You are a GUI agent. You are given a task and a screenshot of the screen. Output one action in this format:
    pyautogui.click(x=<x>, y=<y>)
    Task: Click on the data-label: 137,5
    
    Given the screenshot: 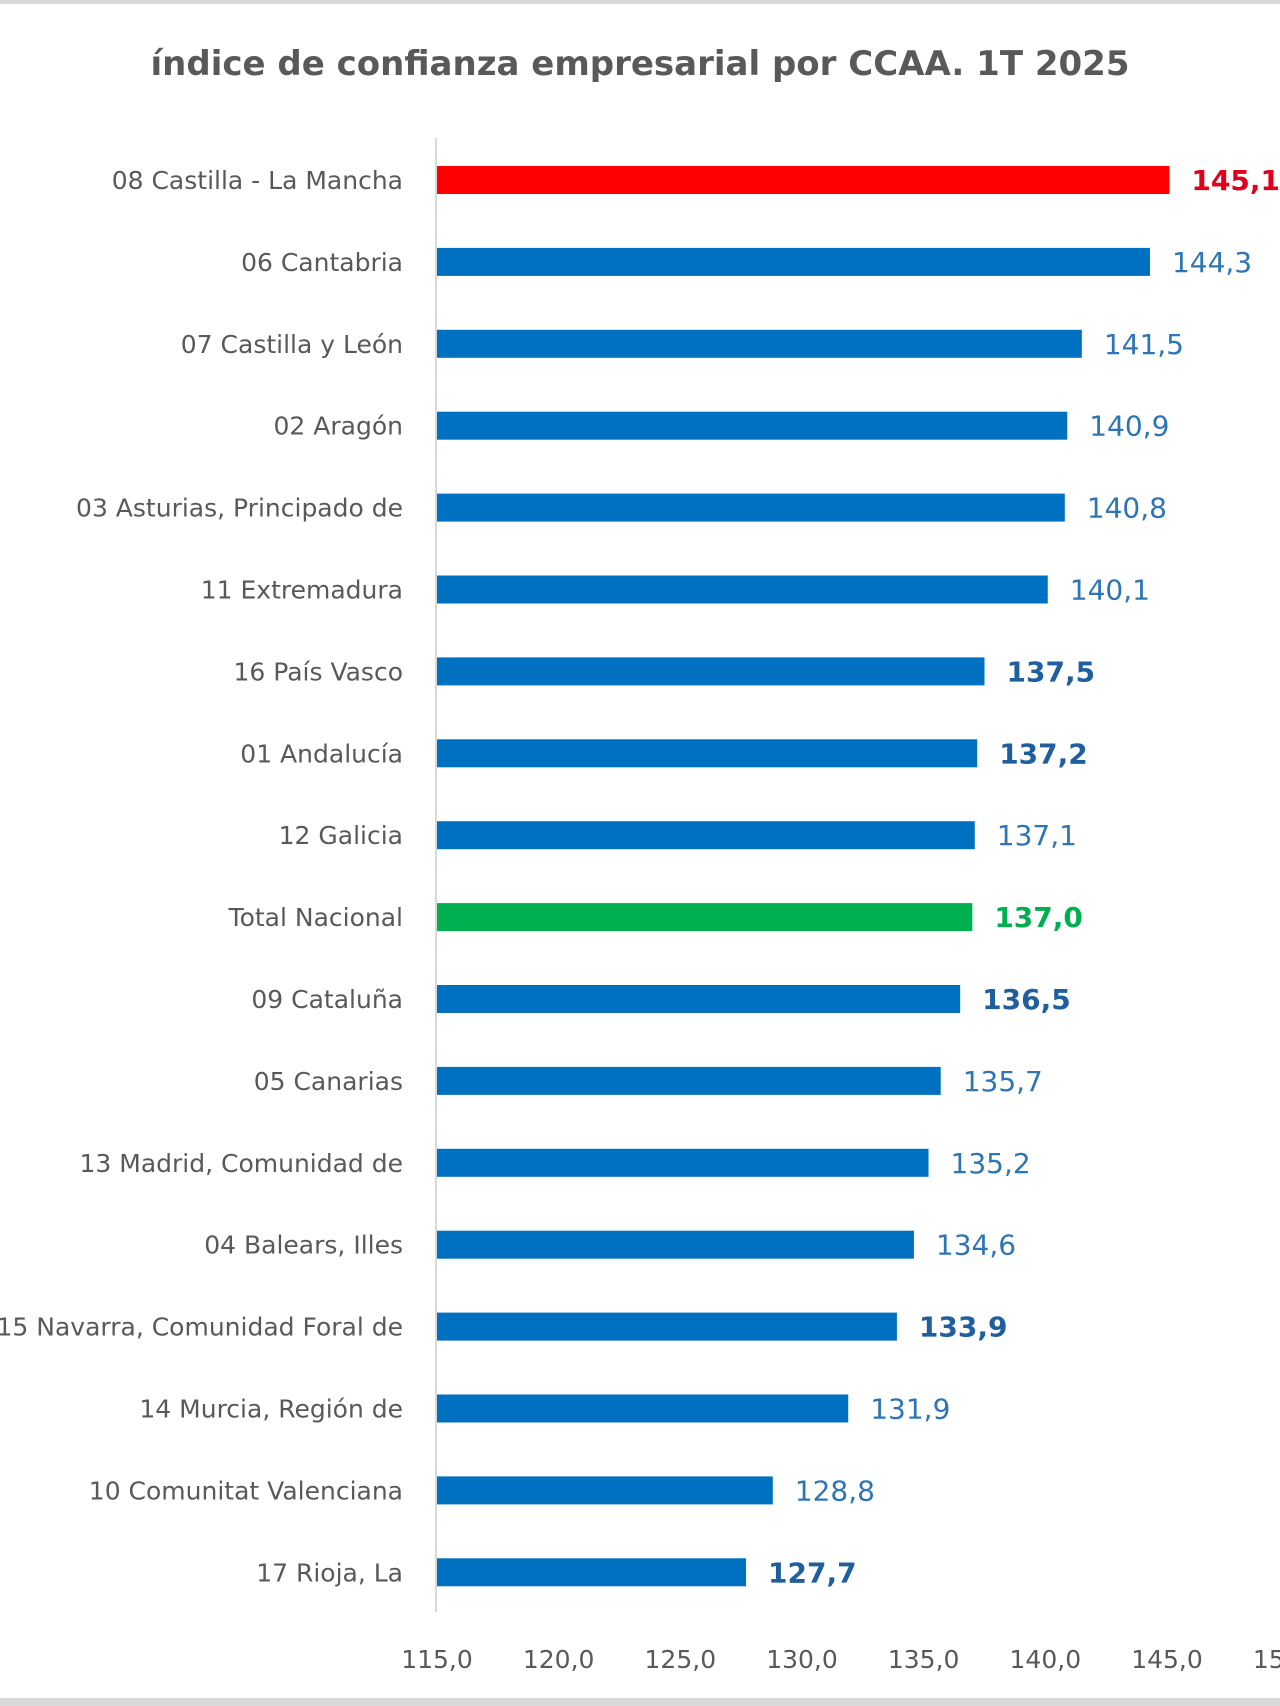 What is the action you would take?
    pyautogui.click(x=1051, y=671)
    